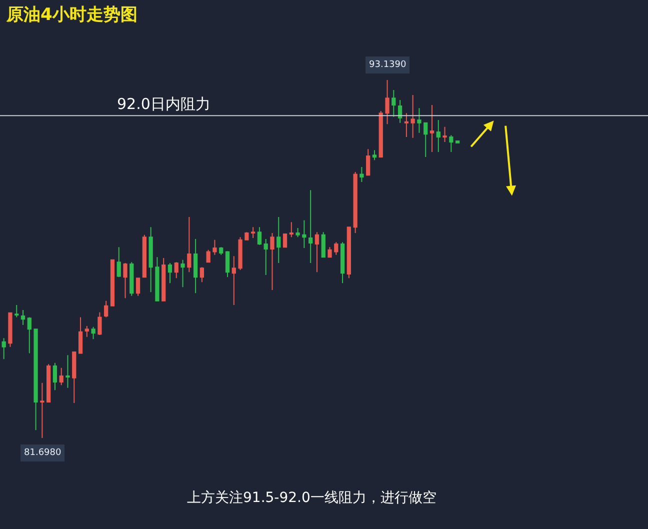  Describe the element at coordinates (43, 453) in the screenshot. I see `annotation: 81.6980` at that location.